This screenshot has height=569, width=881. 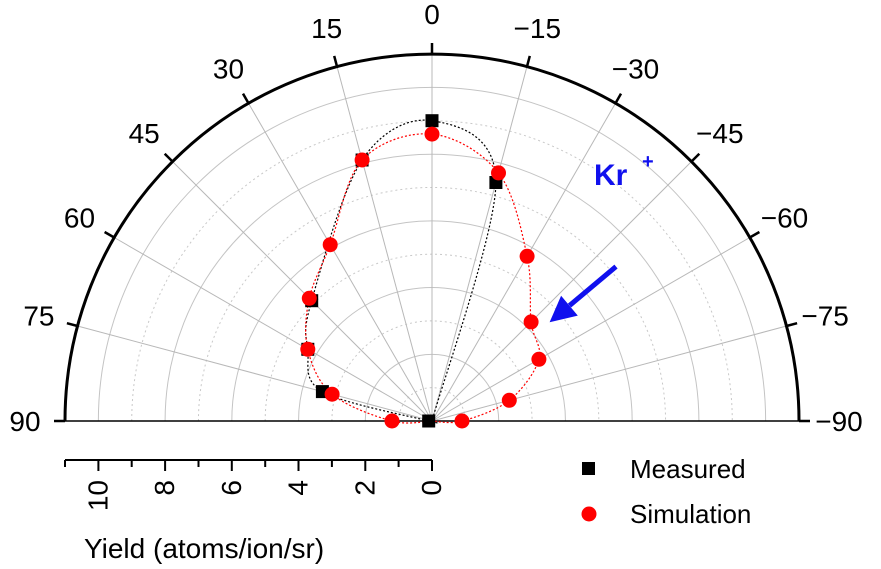 What do you see at coordinates (785, 218) in the screenshot?
I see `angle-tick-label: −60` at bounding box center [785, 218].